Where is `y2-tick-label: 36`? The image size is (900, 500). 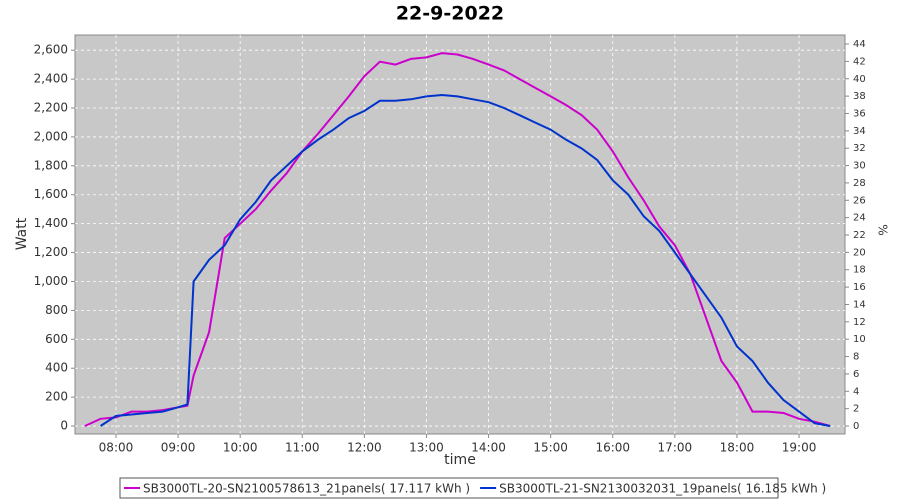 y2-tick-label: 36 is located at coordinates (859, 113).